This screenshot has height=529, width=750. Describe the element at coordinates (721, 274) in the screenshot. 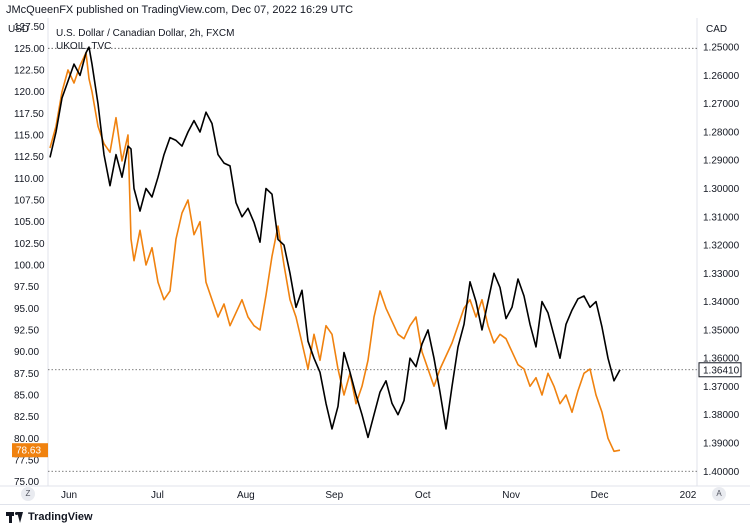

I see `right-tick-label: 1.33000` at that location.